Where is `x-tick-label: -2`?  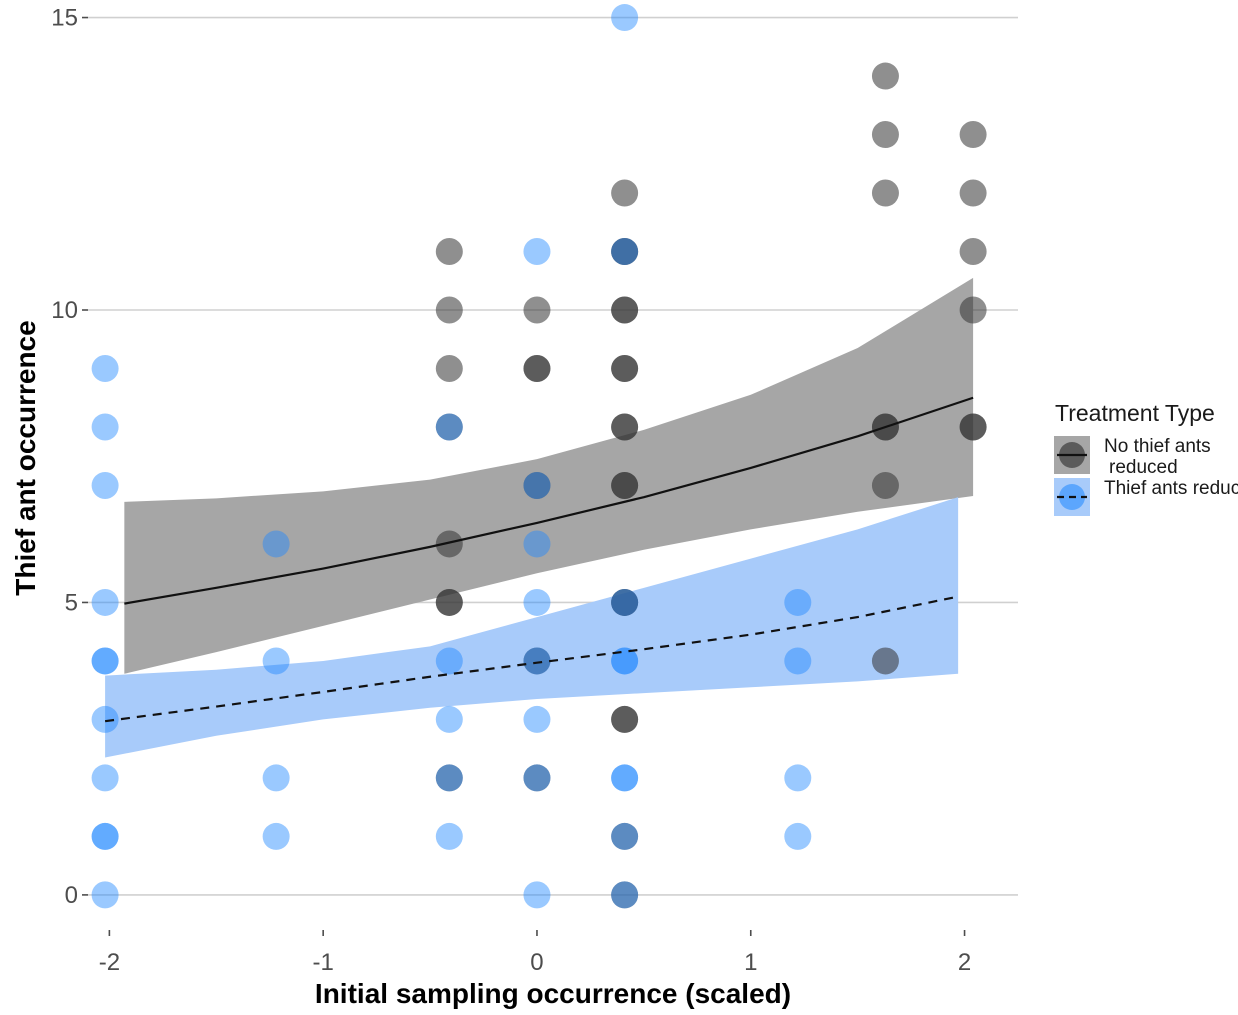
x-tick-label: -2 is located at coordinates (109, 962).